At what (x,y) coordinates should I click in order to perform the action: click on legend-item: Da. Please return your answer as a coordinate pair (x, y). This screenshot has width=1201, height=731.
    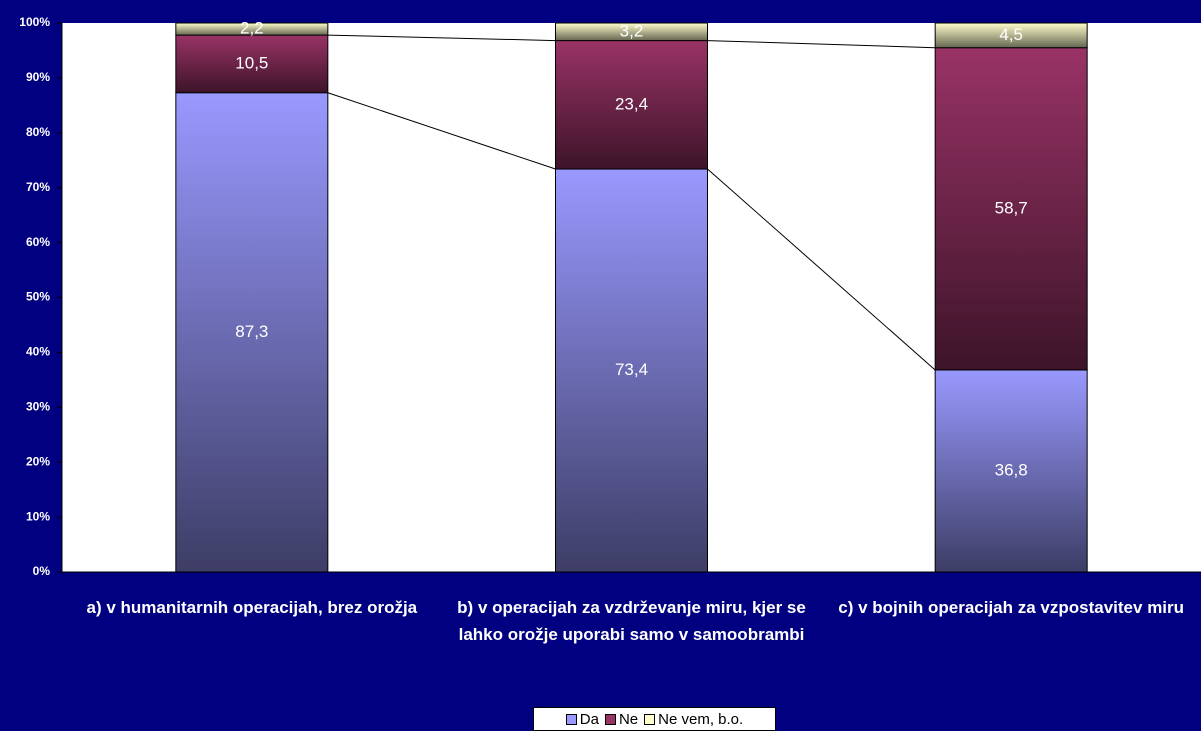
    Looking at the image, I should click on (582, 719).